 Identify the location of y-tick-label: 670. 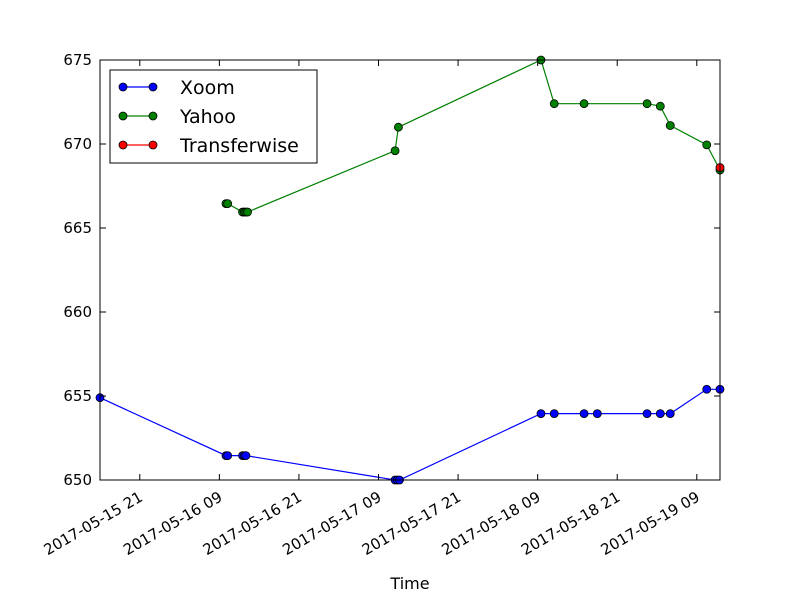
(77, 144).